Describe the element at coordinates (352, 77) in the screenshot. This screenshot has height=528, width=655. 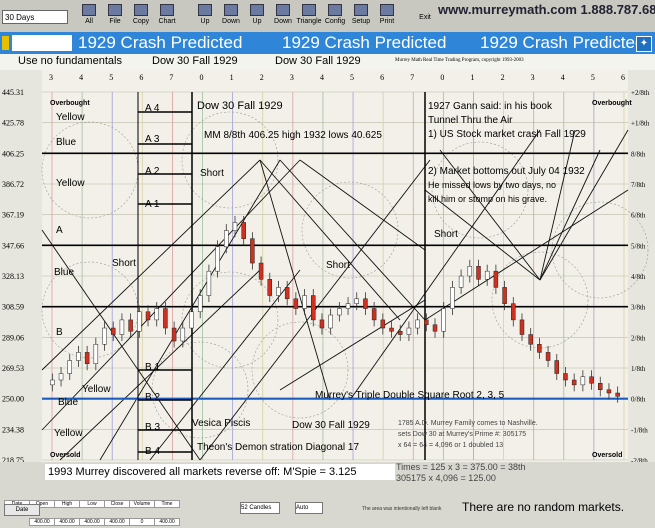
I see `x-tick: 5` at that location.